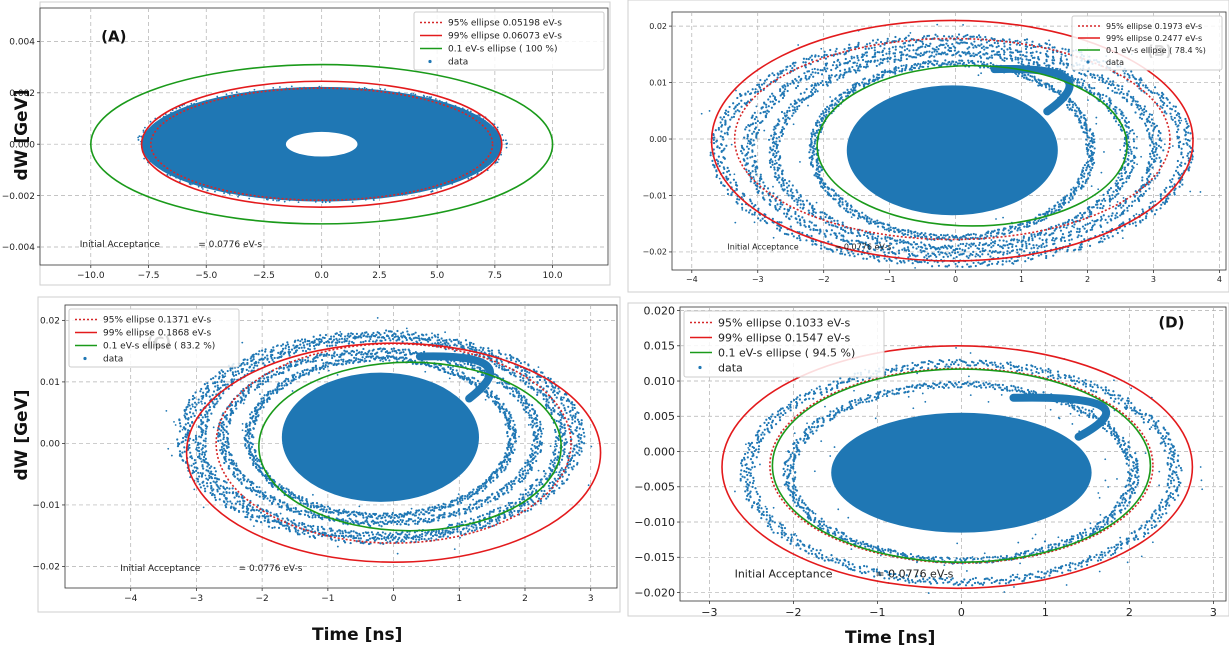  Describe the element at coordinates (459, 599) in the screenshot. I see `x-tick-label: 1` at that location.